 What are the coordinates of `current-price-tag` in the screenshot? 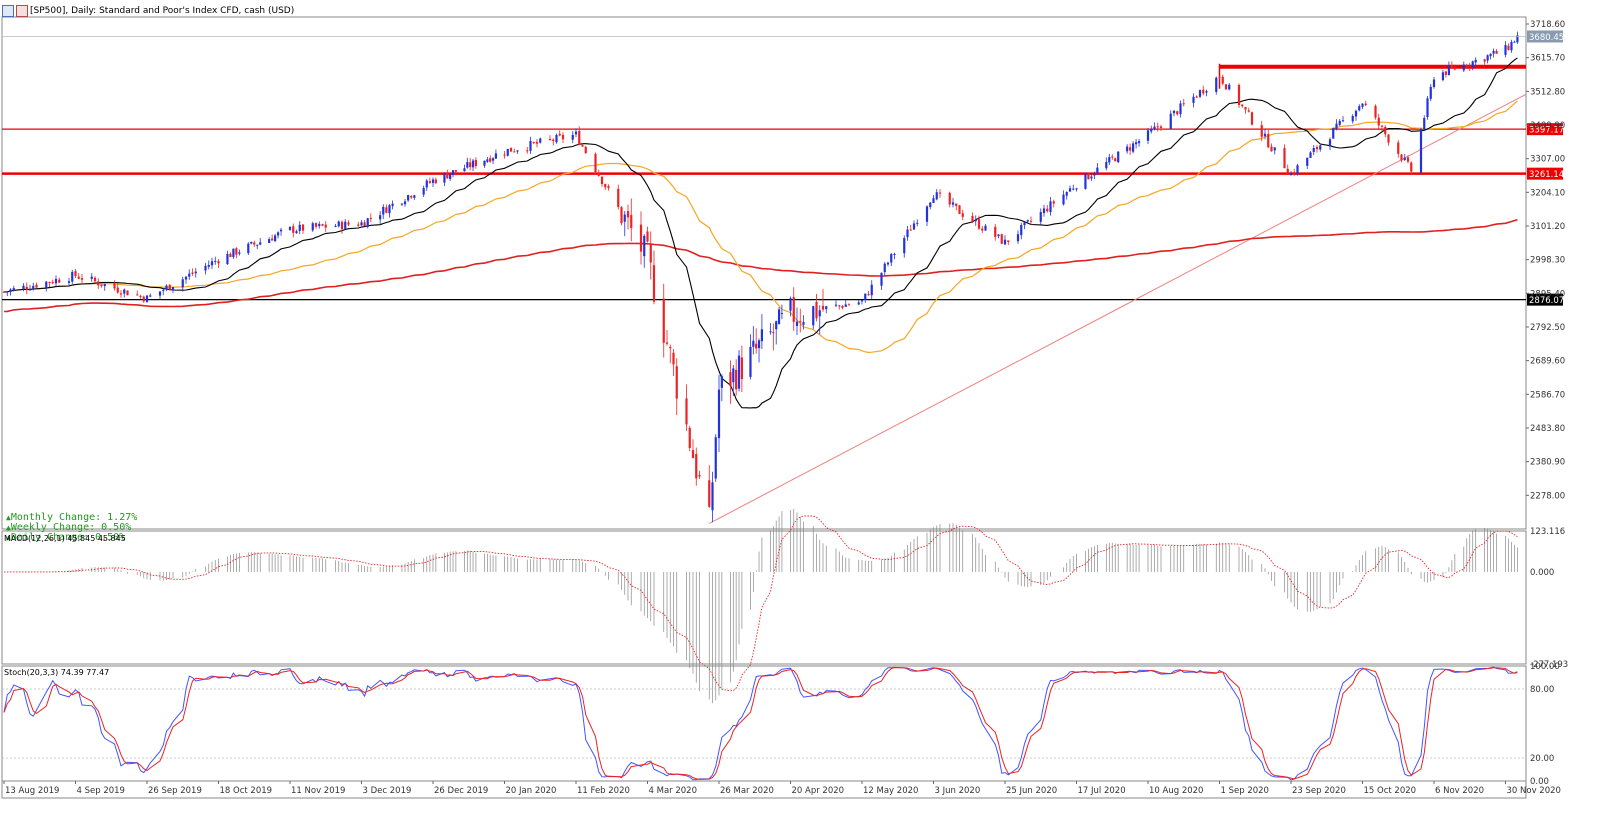 It's located at (1545, 36).